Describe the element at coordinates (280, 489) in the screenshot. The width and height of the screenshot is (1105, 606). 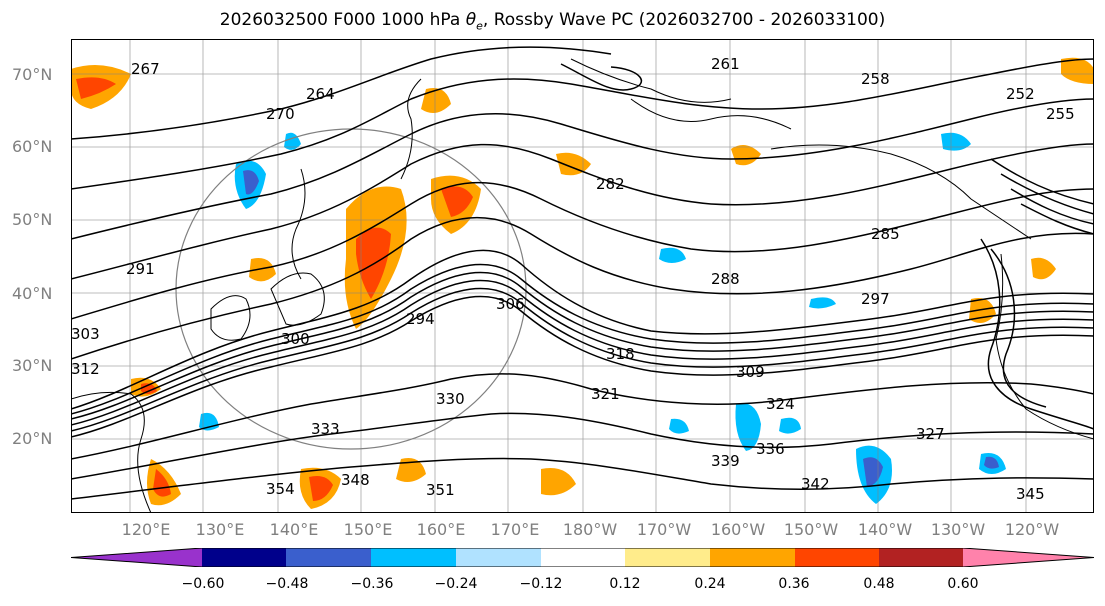
I see `contour-label: 354` at that location.